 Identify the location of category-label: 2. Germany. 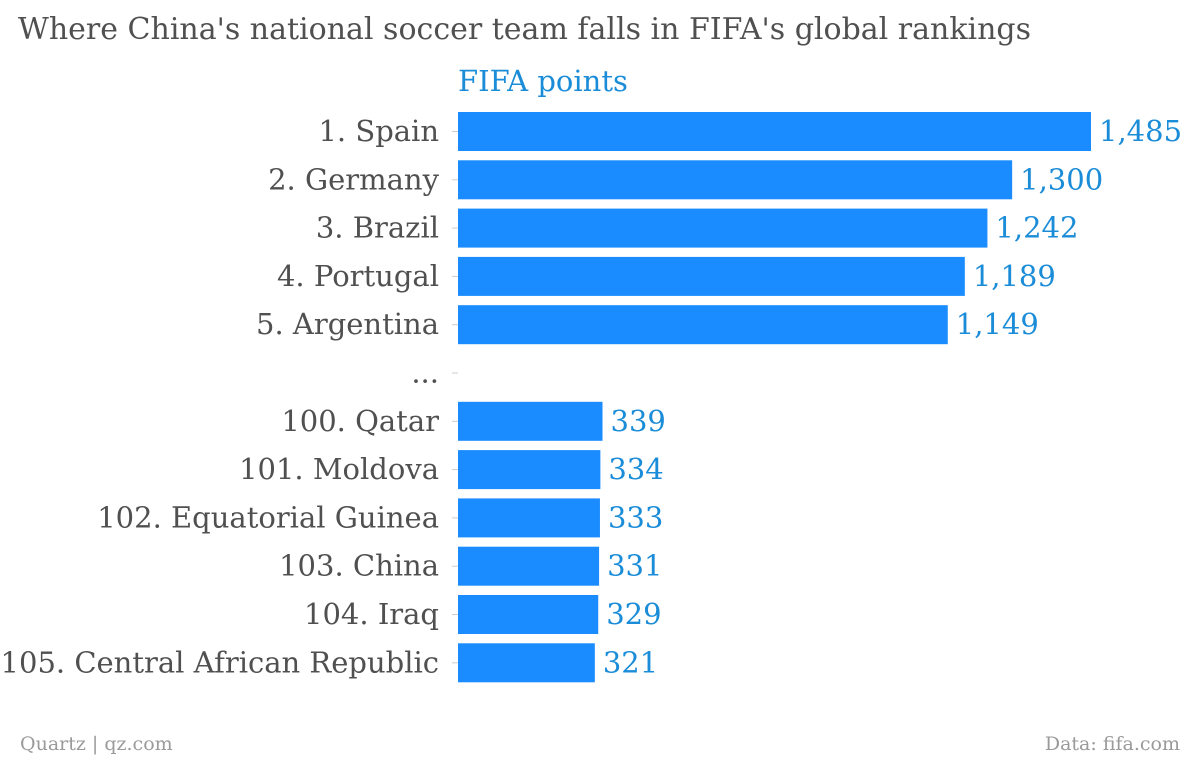
(354, 179).